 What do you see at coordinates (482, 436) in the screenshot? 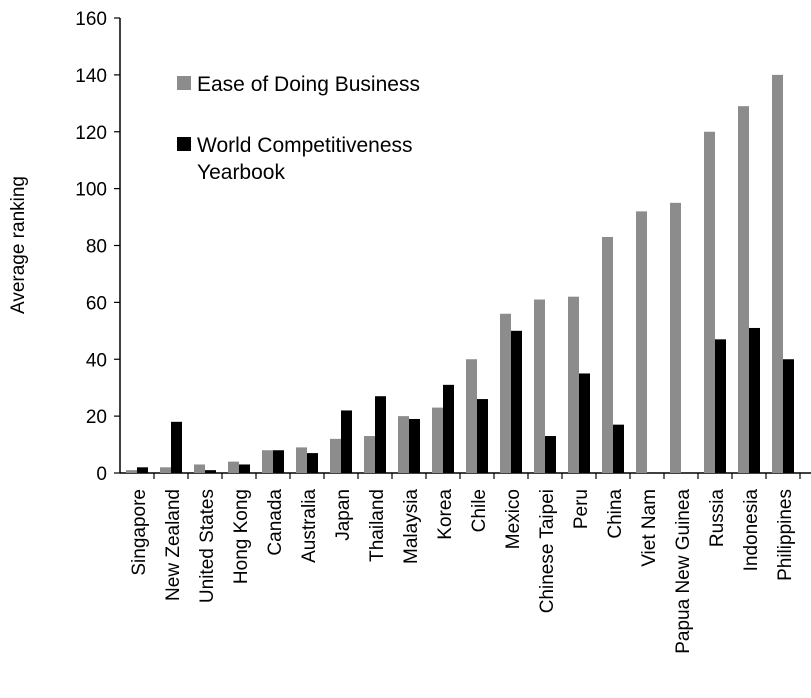
I see `bar-world-competitiveness-yearbook-chile` at bounding box center [482, 436].